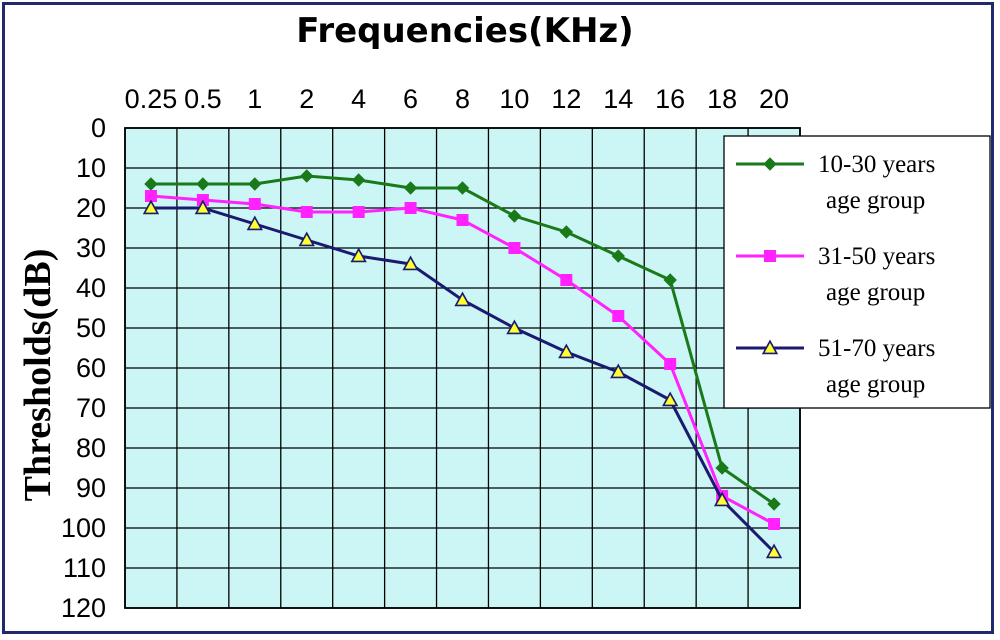 The image size is (1000, 640). I want to click on x-tick-label: 2, so click(306, 99).